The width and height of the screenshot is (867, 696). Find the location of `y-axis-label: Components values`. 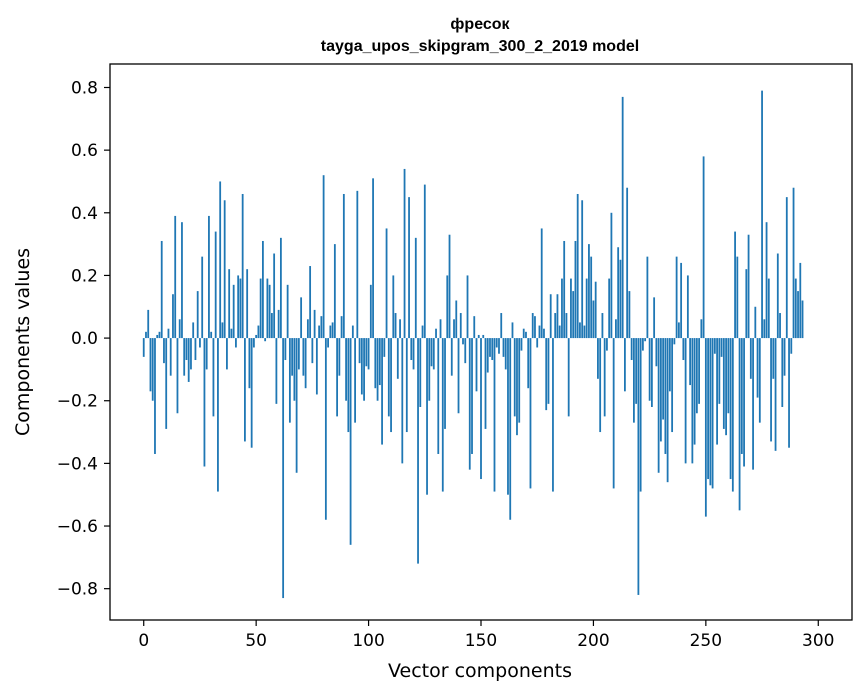

y-axis-label: Components values is located at coordinates (23, 342).